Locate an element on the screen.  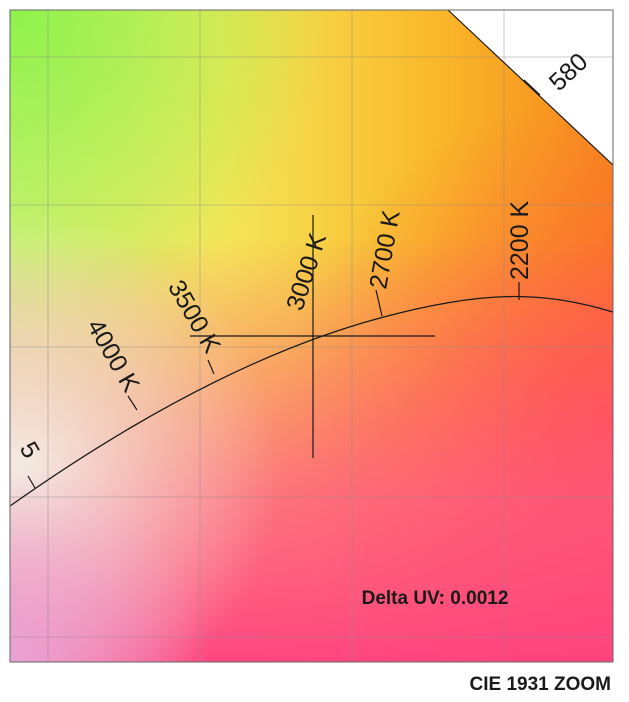
wavelength-tick is located at coordinates (532, 87).